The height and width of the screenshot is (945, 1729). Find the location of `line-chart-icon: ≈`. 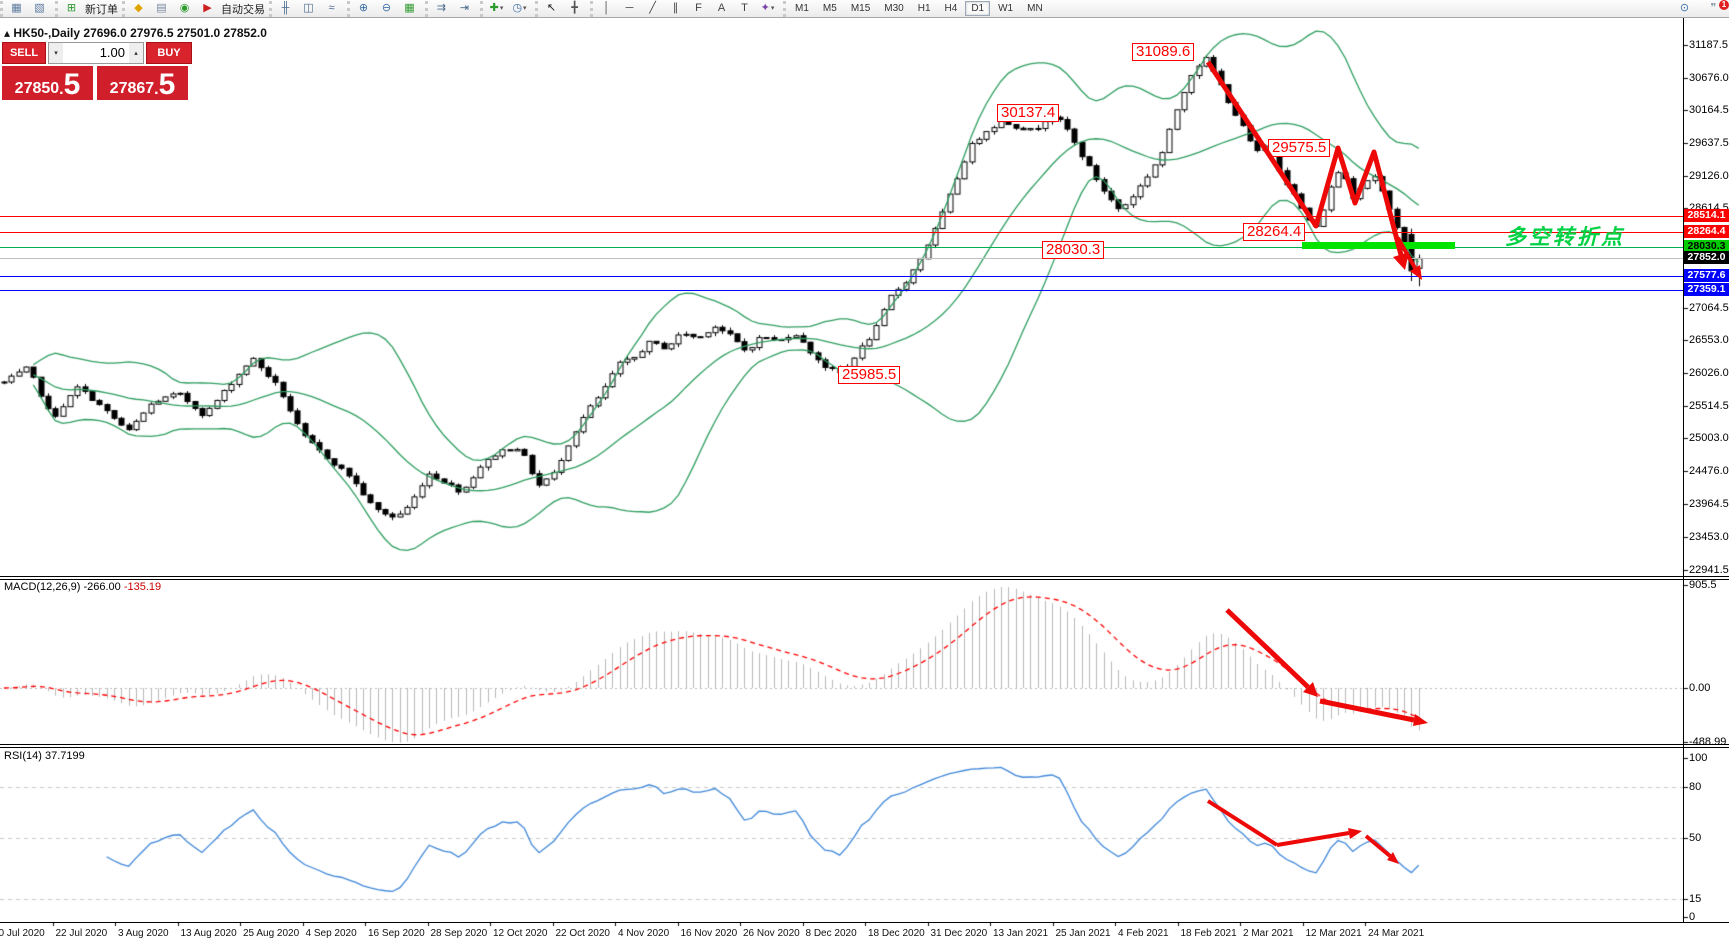

line-chart-icon: ≈ is located at coordinates (331, 8).